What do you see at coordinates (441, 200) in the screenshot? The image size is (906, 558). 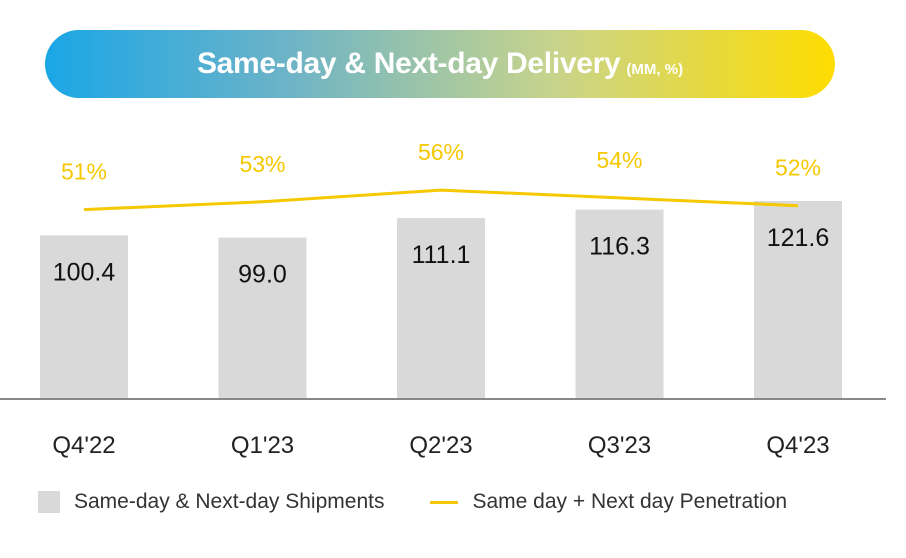 I see `penetration-line` at bounding box center [441, 200].